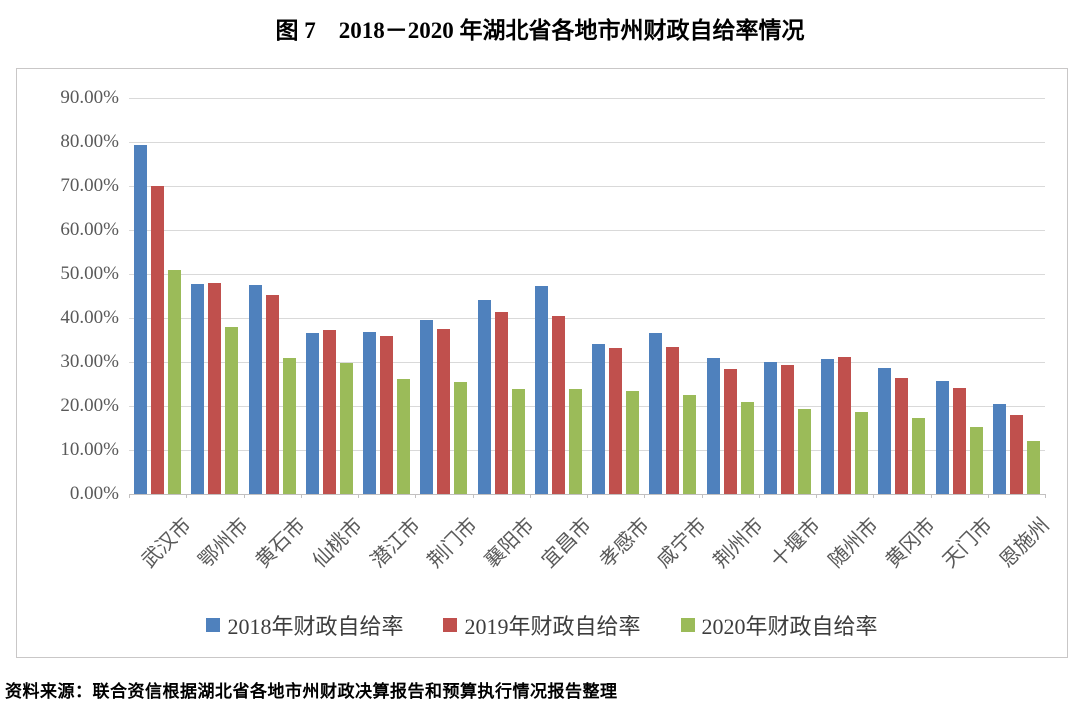  What do you see at coordinates (789, 626) in the screenshot?
I see `legend-label: 2020年财政自给率` at bounding box center [789, 626].